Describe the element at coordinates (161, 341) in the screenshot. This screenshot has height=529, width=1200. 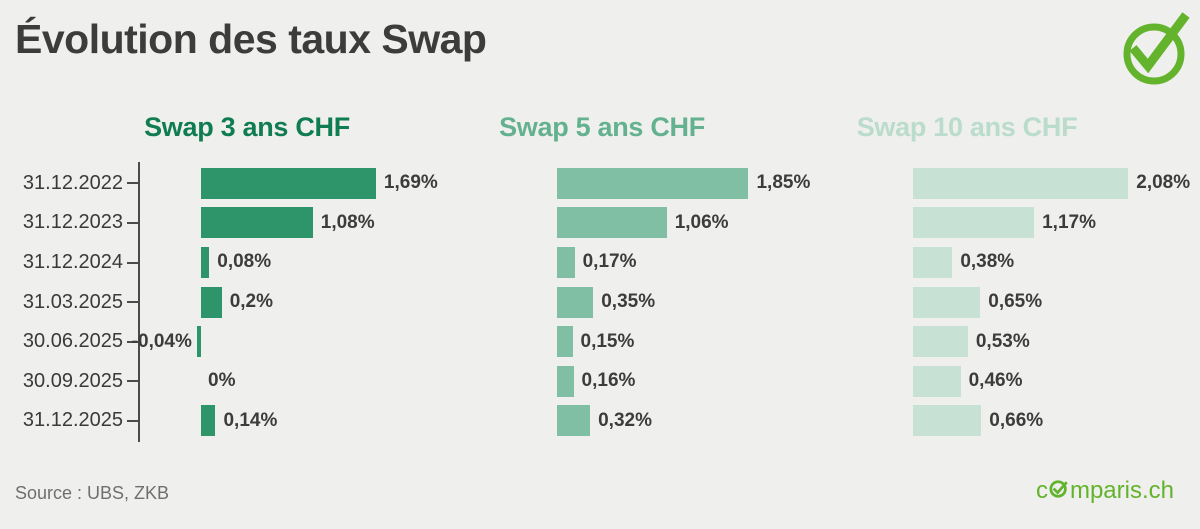
I see `bar-value-label: -0,04%` at that location.